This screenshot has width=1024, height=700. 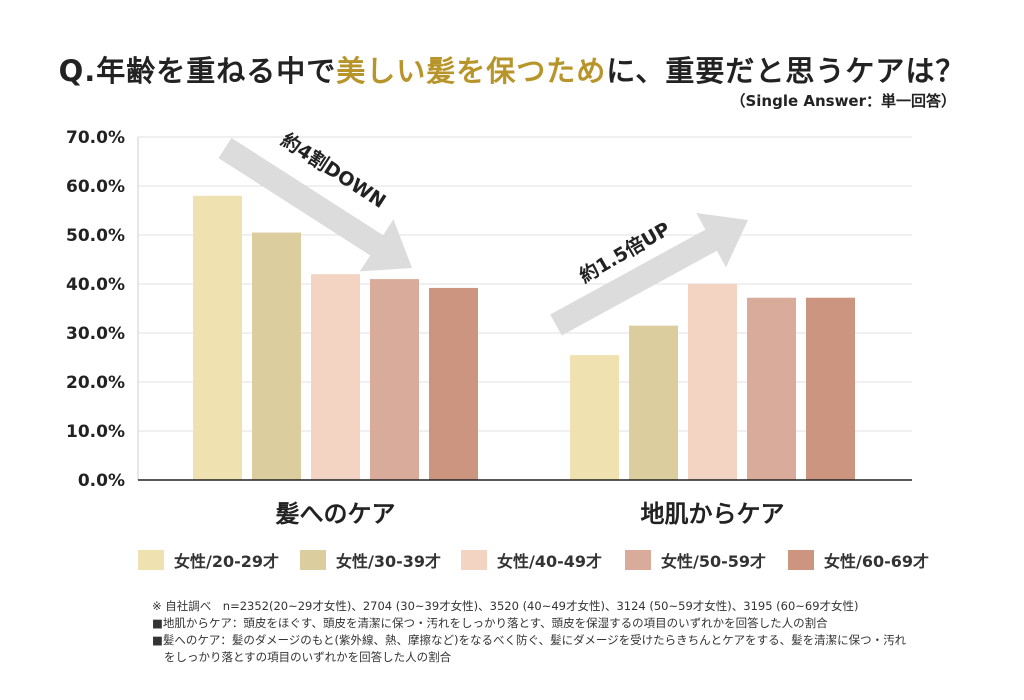 I want to click on legend-label: 女性/40-49才, so click(x=550, y=561).